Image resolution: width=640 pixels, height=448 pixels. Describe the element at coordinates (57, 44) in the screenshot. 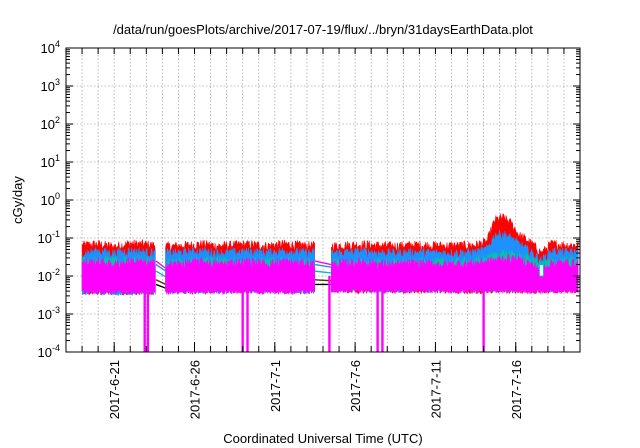

I see `y-tick-exponent: 4` at that location.